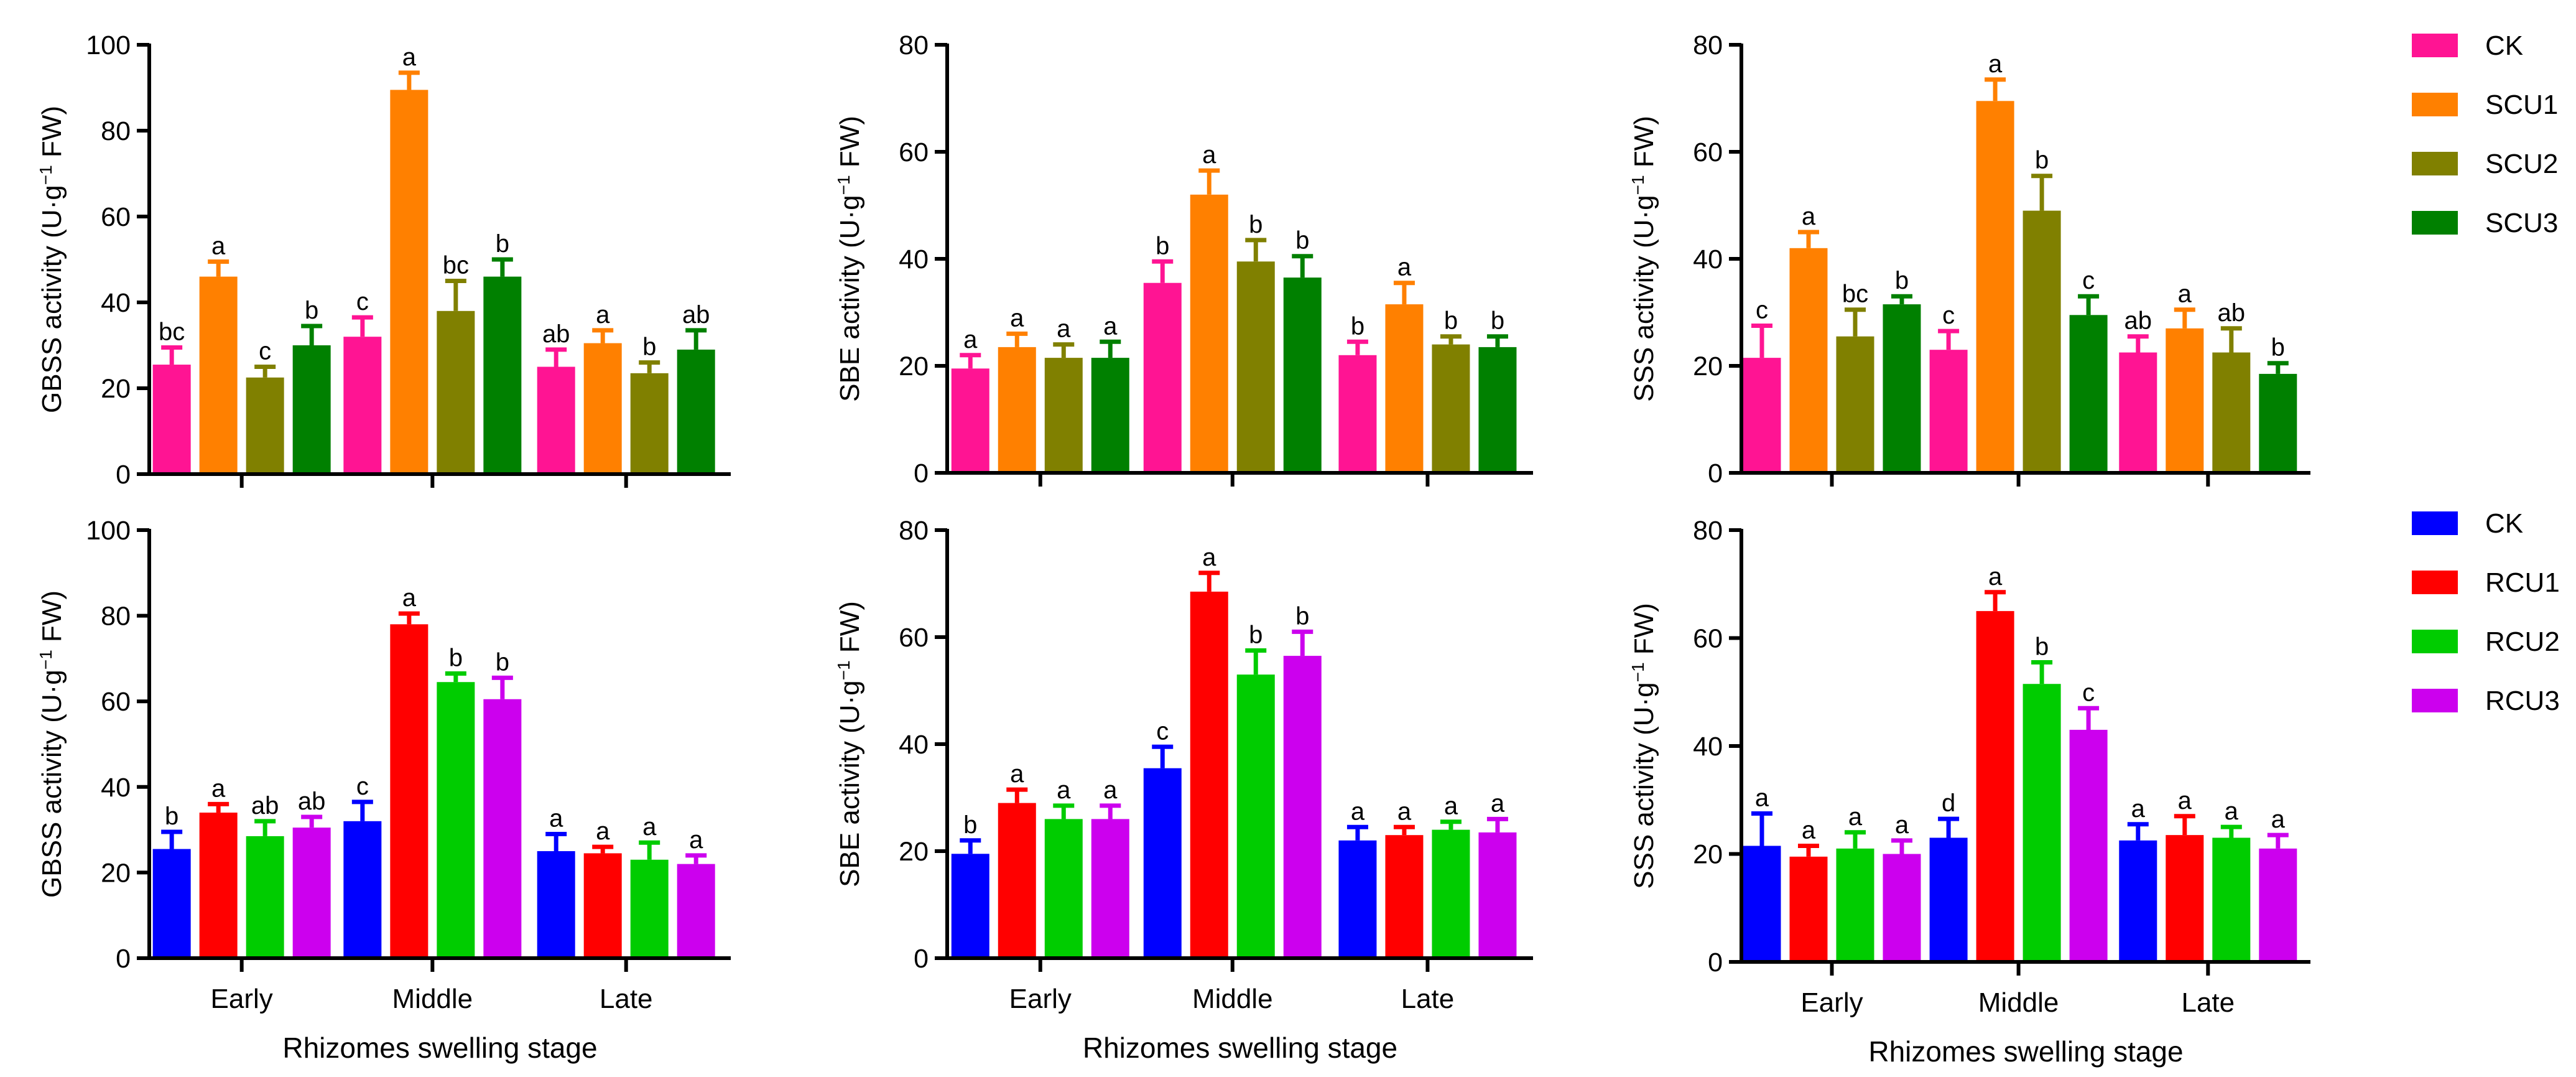 The image size is (2576, 1077). I want to click on x-tick-label: Middle, so click(432, 999).